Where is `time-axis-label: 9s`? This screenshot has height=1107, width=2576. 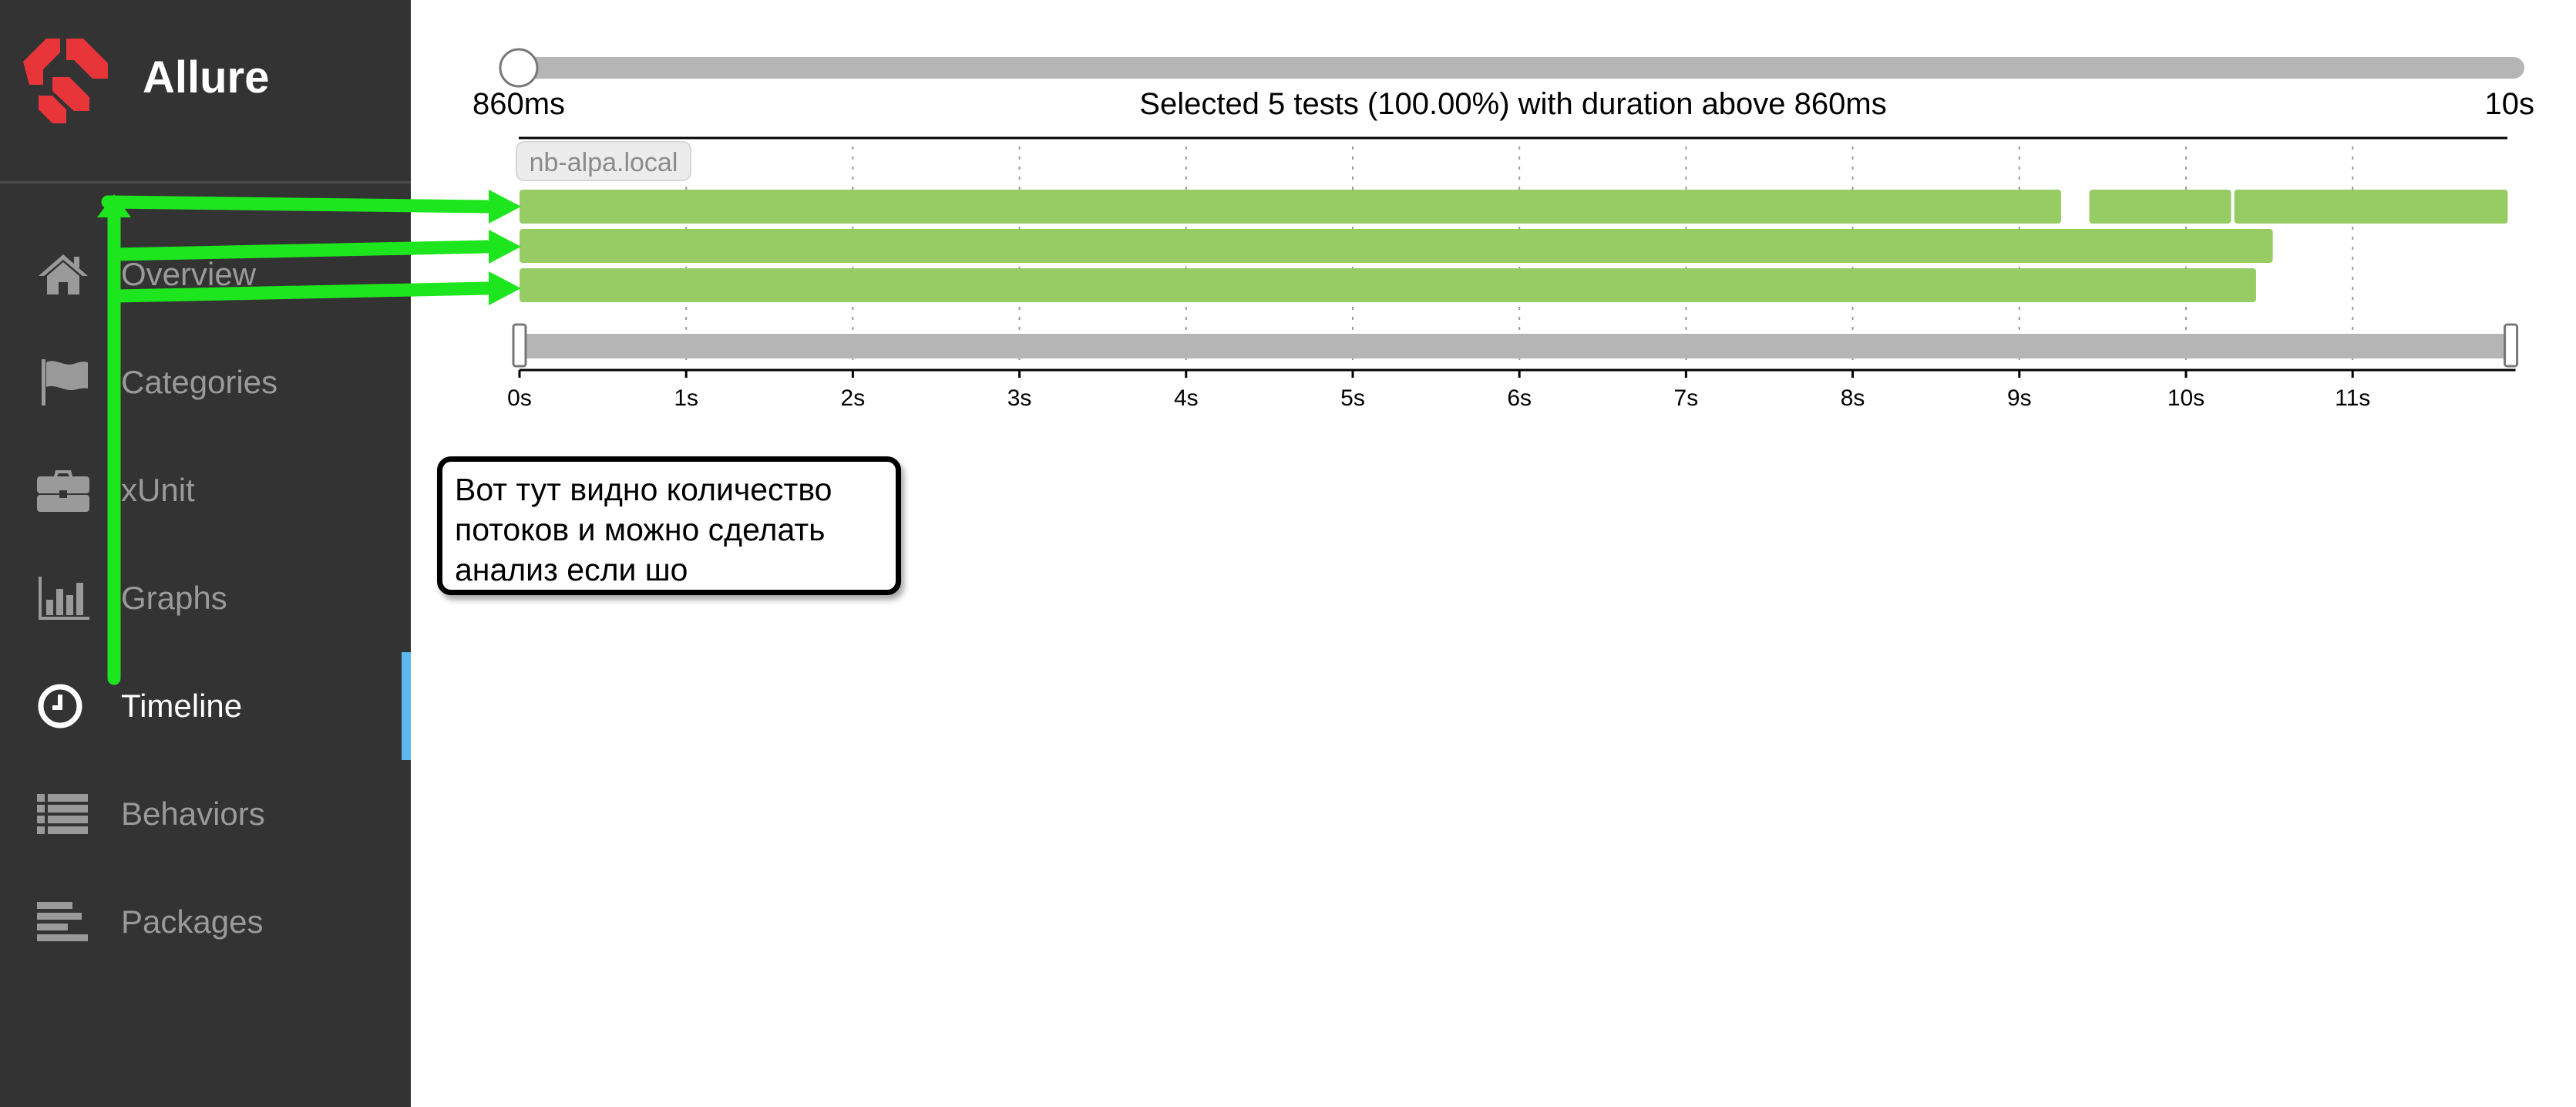
time-axis-label: 9s is located at coordinates (2019, 398).